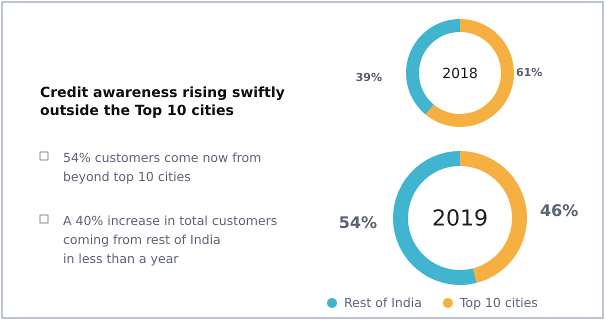 The image size is (607, 323). What do you see at coordinates (170, 239) in the screenshot?
I see `text: A 40% increase in total customers coming from rest of India in less than a year` at bounding box center [170, 239].